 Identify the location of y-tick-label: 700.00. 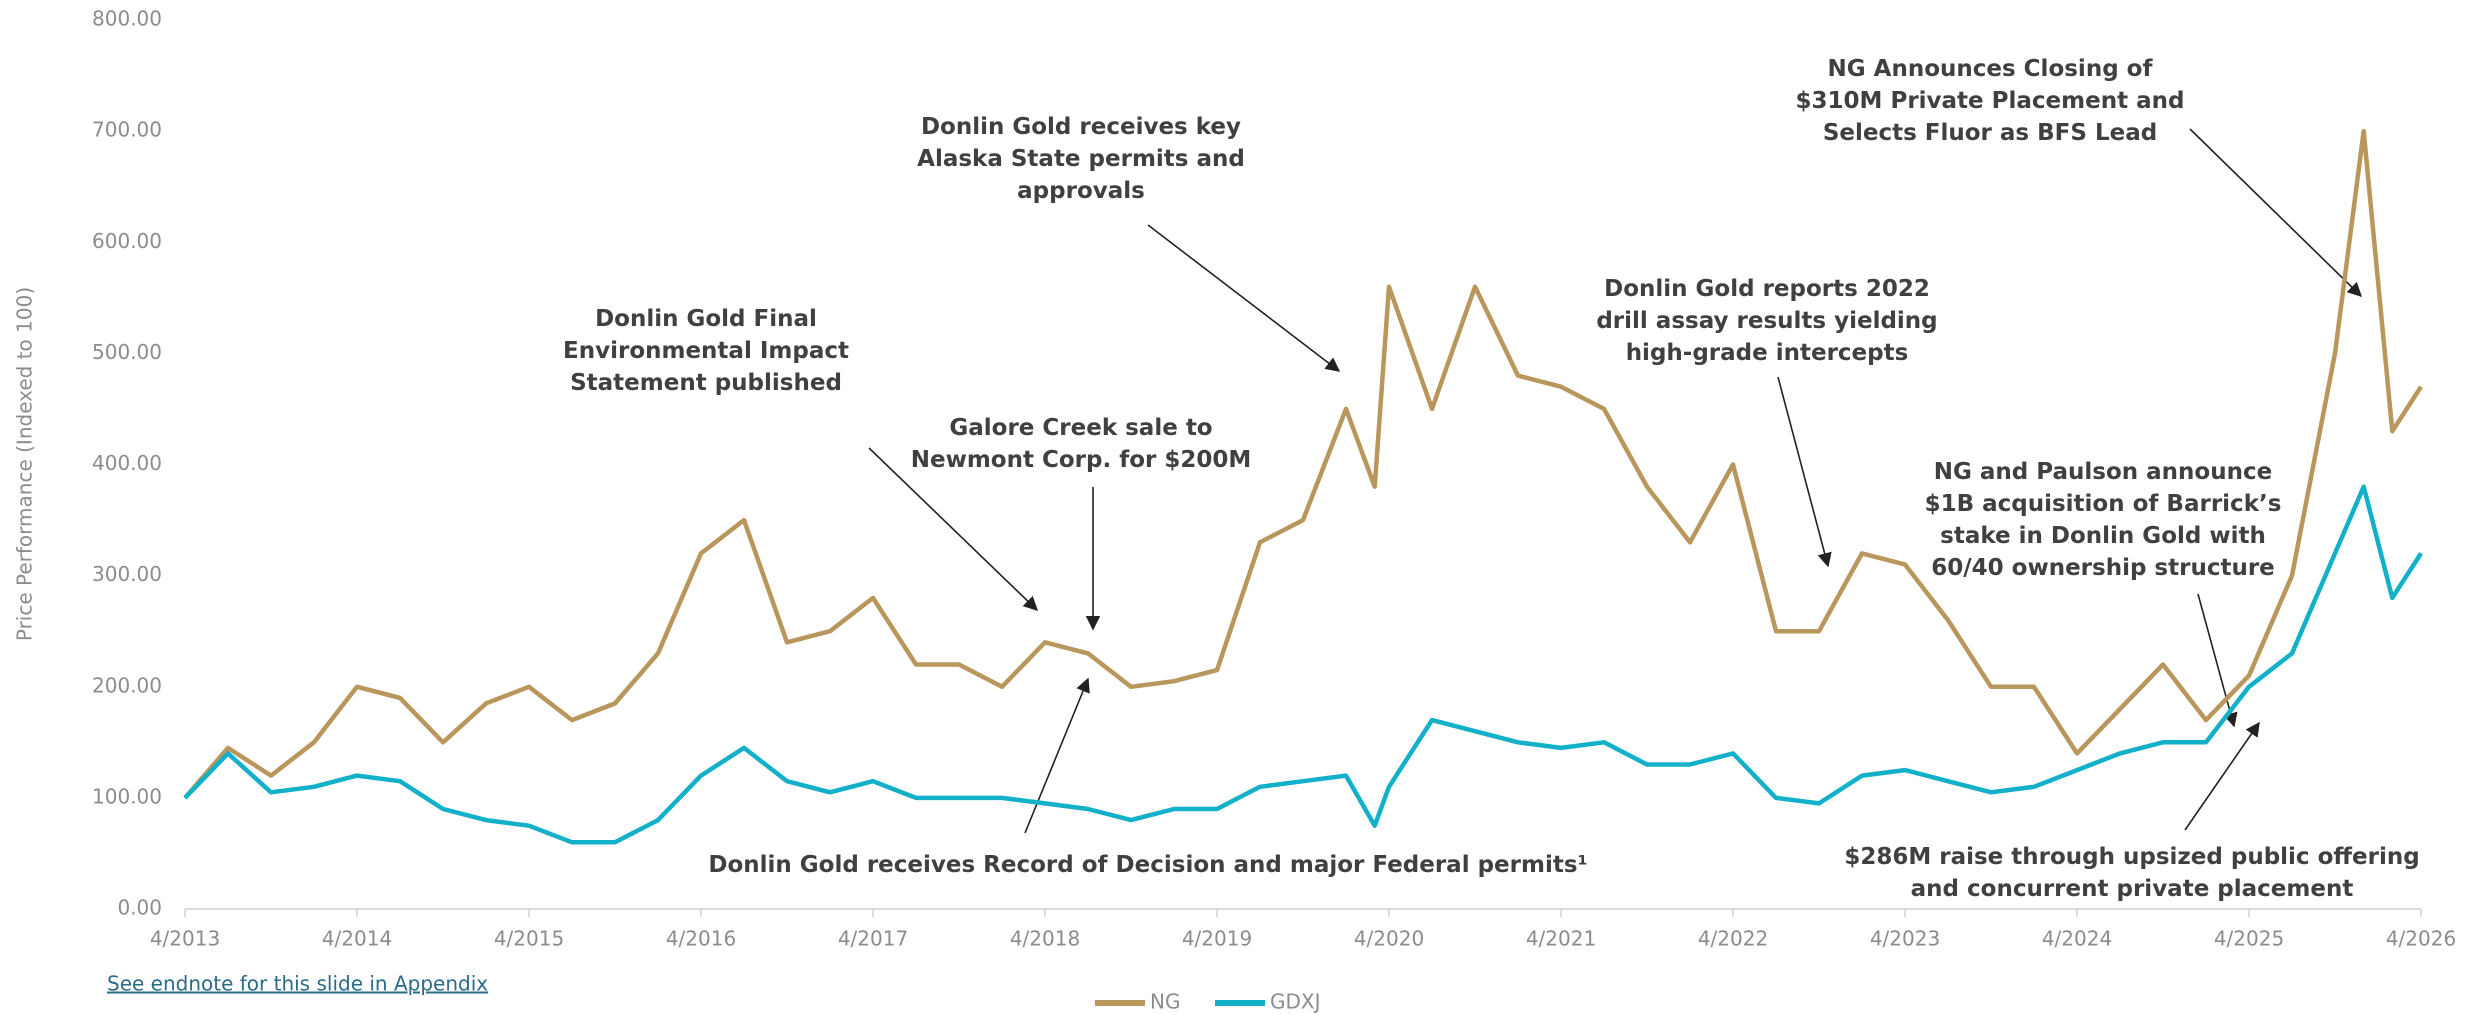
(127, 130).